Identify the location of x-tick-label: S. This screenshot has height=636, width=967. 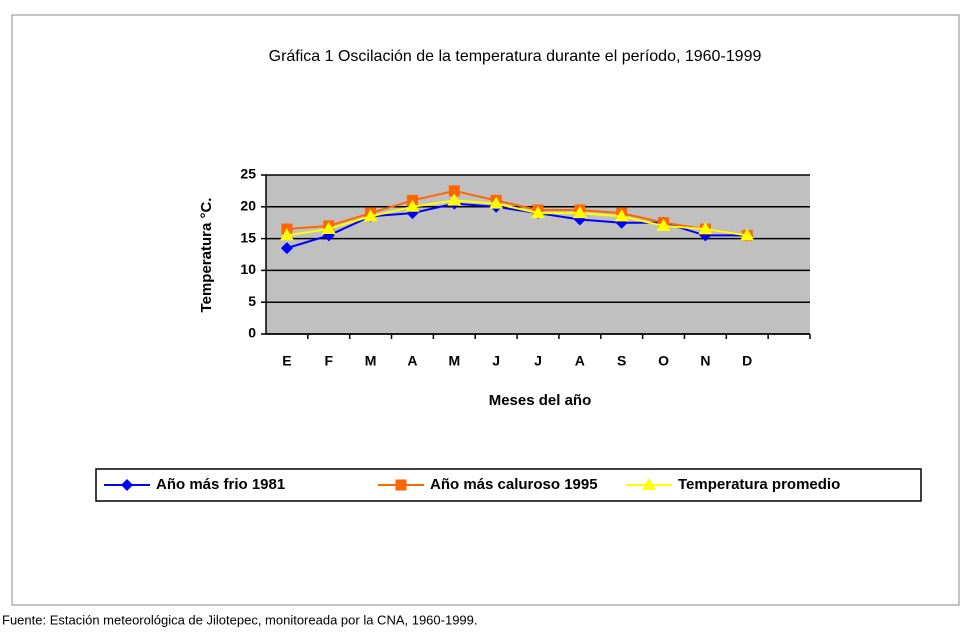
(621, 361).